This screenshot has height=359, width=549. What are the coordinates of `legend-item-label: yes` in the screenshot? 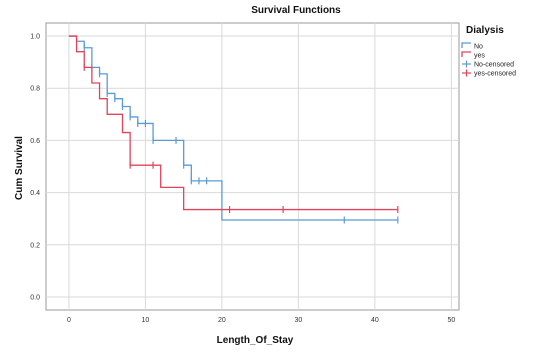 It's located at (479, 56).